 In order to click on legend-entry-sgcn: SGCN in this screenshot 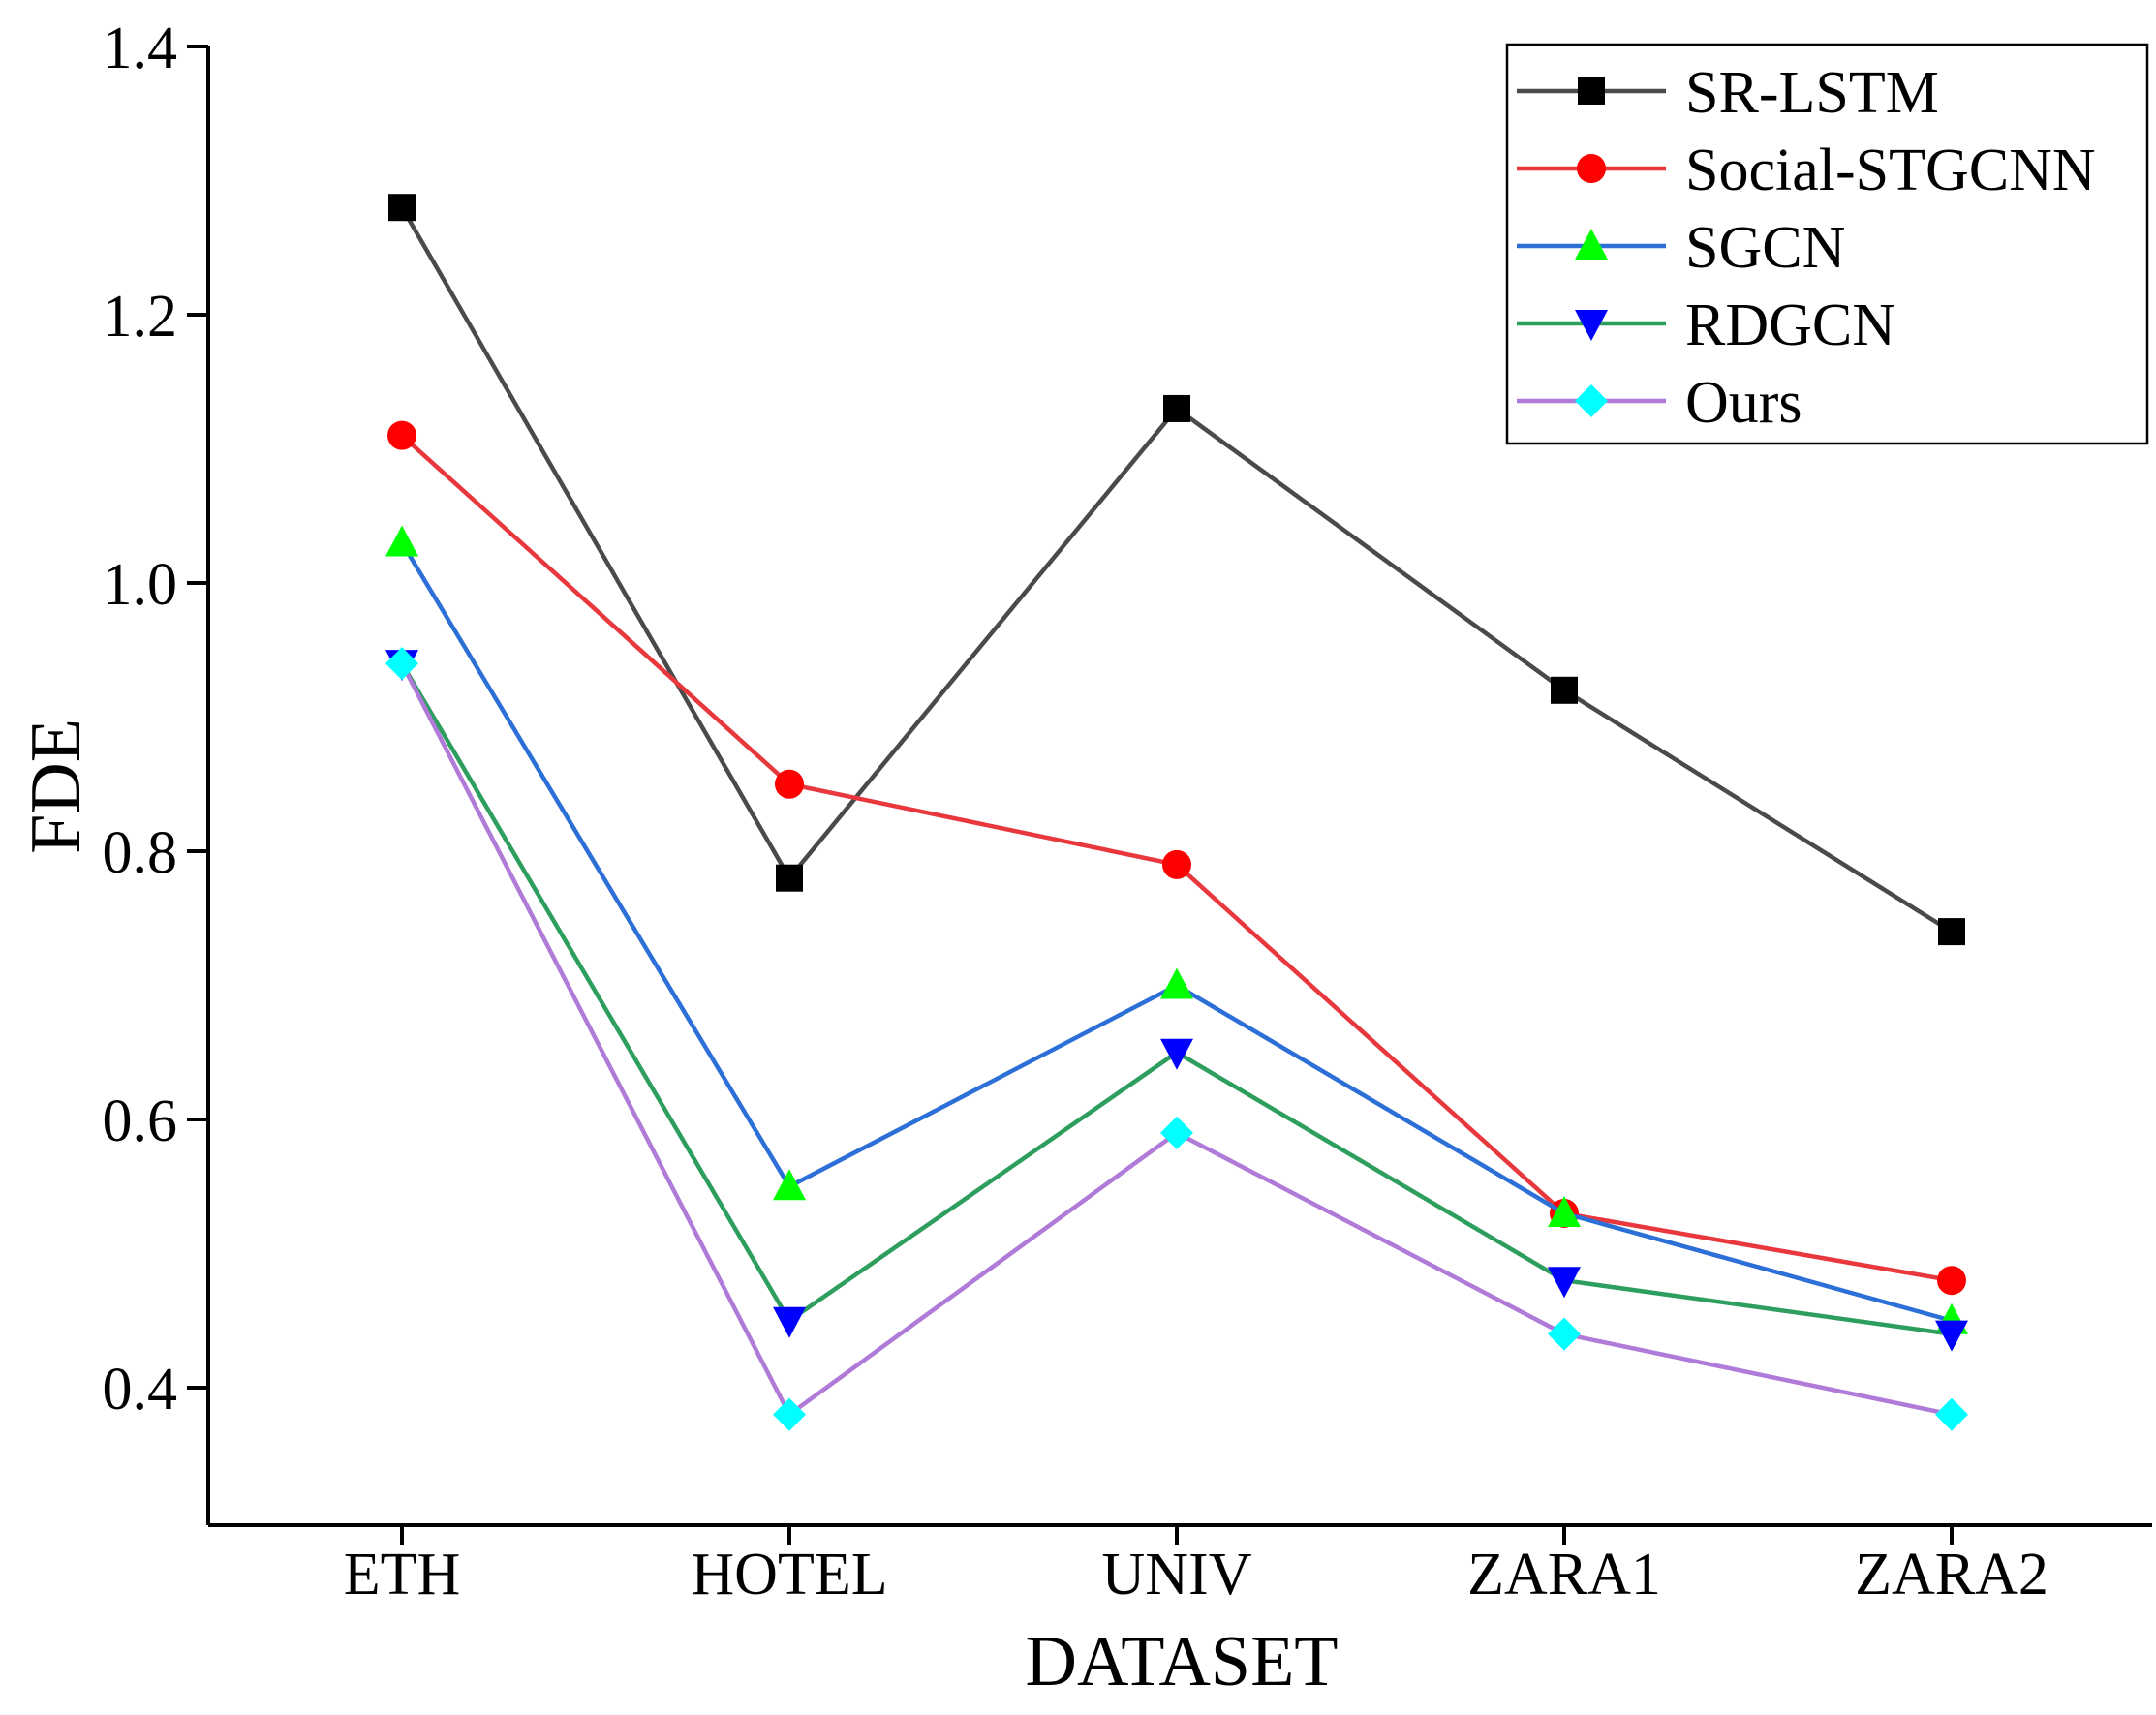, I will do `click(1681, 248)`.